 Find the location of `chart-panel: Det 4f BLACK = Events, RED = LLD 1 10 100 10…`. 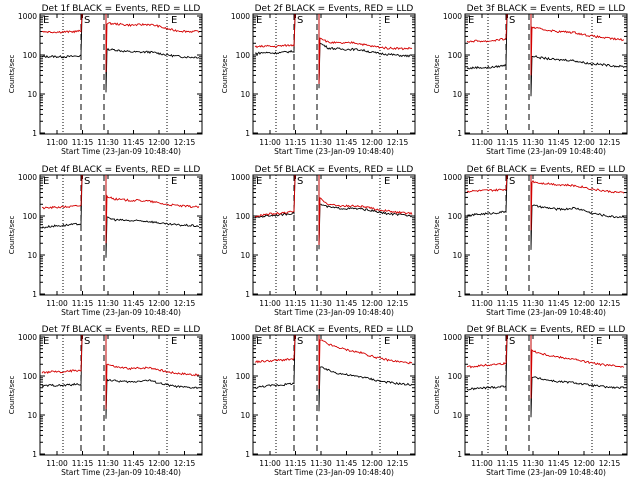

chart-panel: Det 4f BLACK = Events, RED = LLD 1 10 100 10… is located at coordinates (105, 241).